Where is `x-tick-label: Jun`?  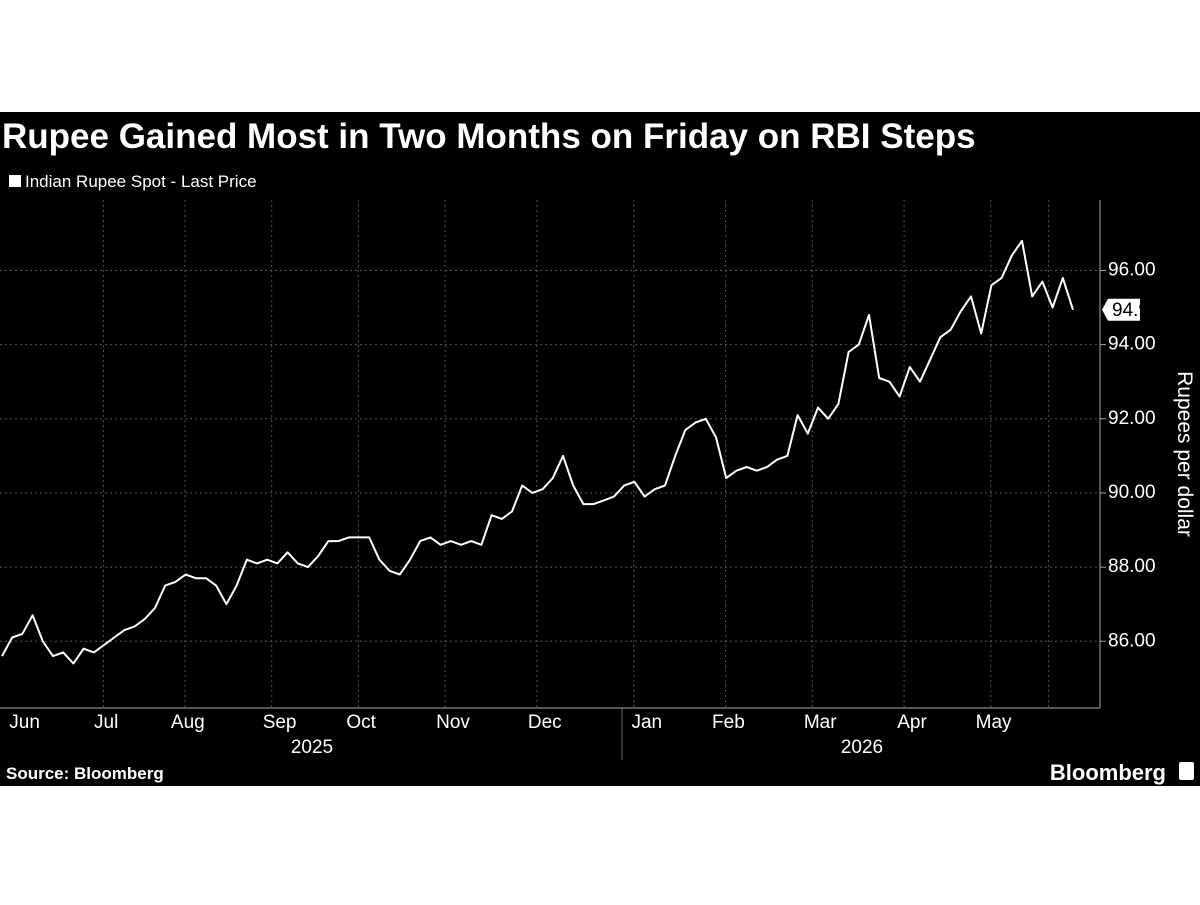 x-tick-label: Jun is located at coordinates (24, 722).